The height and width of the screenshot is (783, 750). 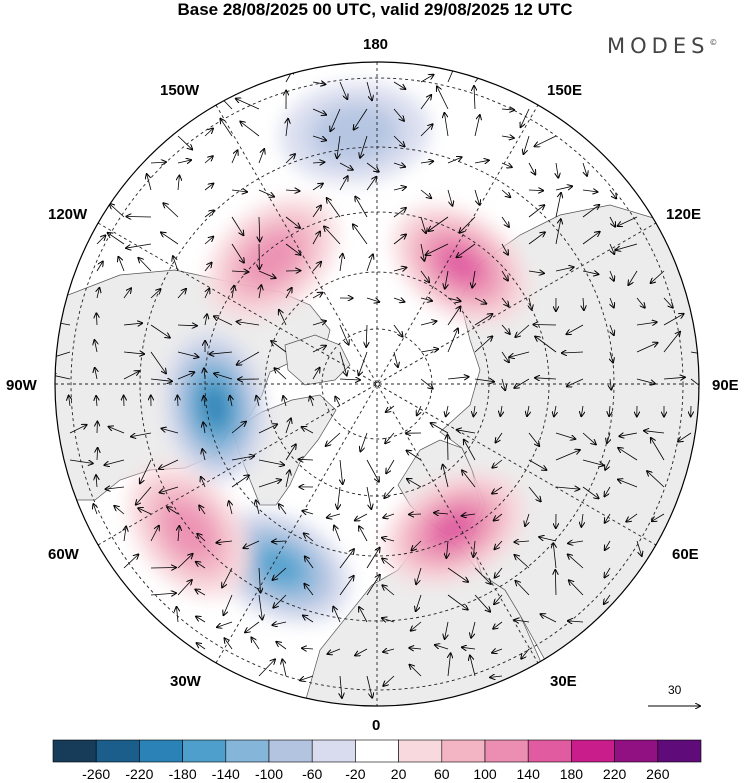 I want to click on anomaly-east-siberia-positive-level, so click(x=460, y=265).